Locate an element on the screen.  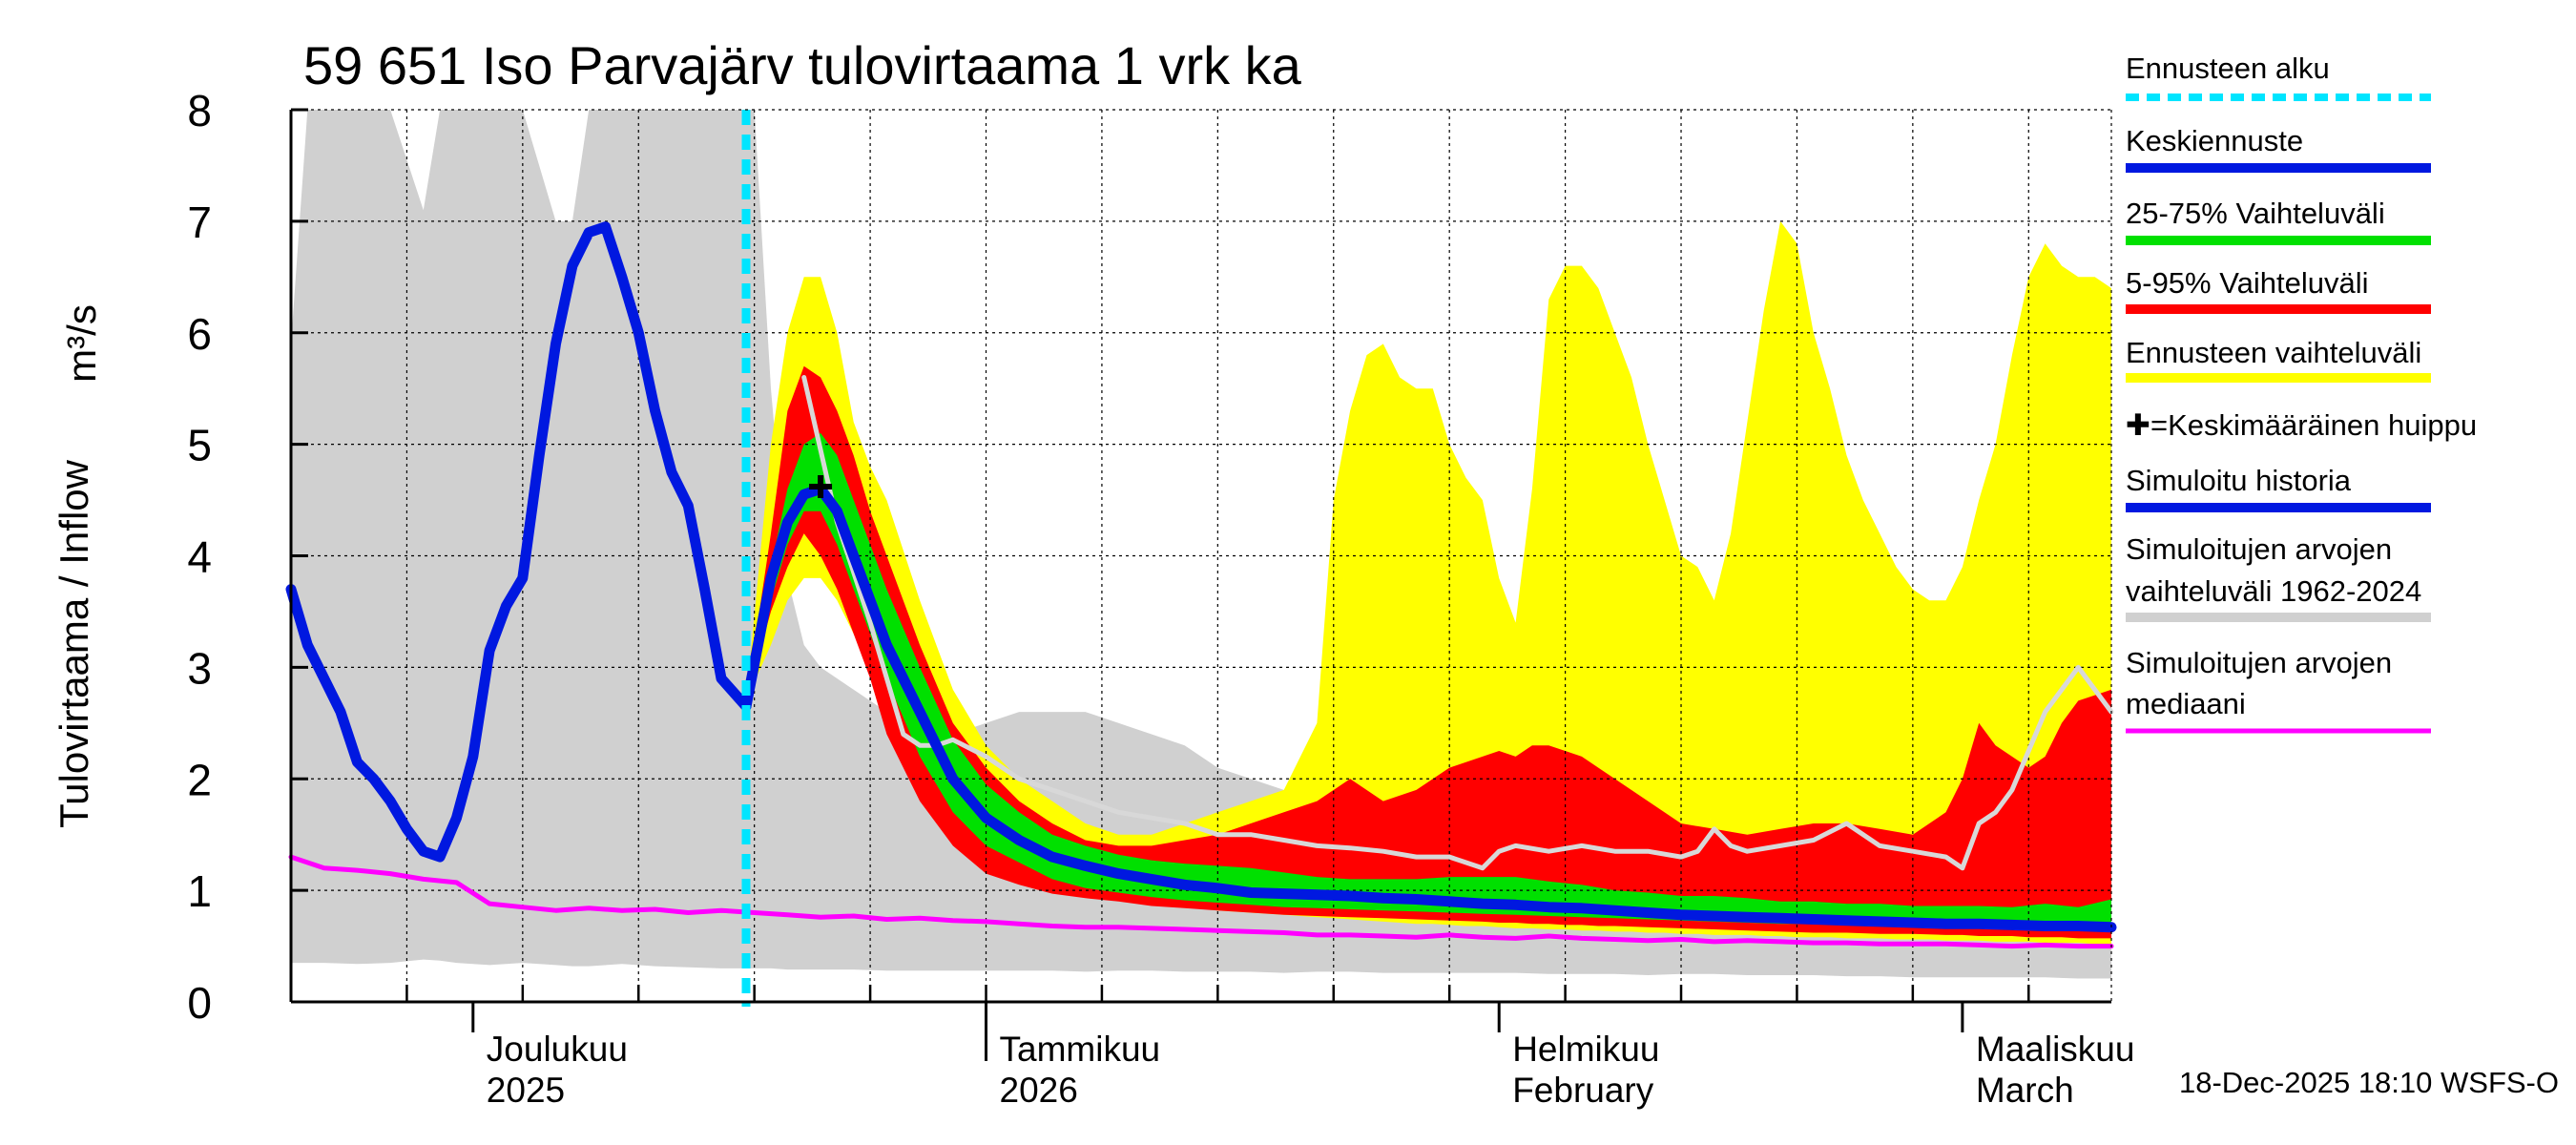
legend-25-75-vaihteluv-li-label: 25-75% Vaihteluväli is located at coordinates (2255, 213).